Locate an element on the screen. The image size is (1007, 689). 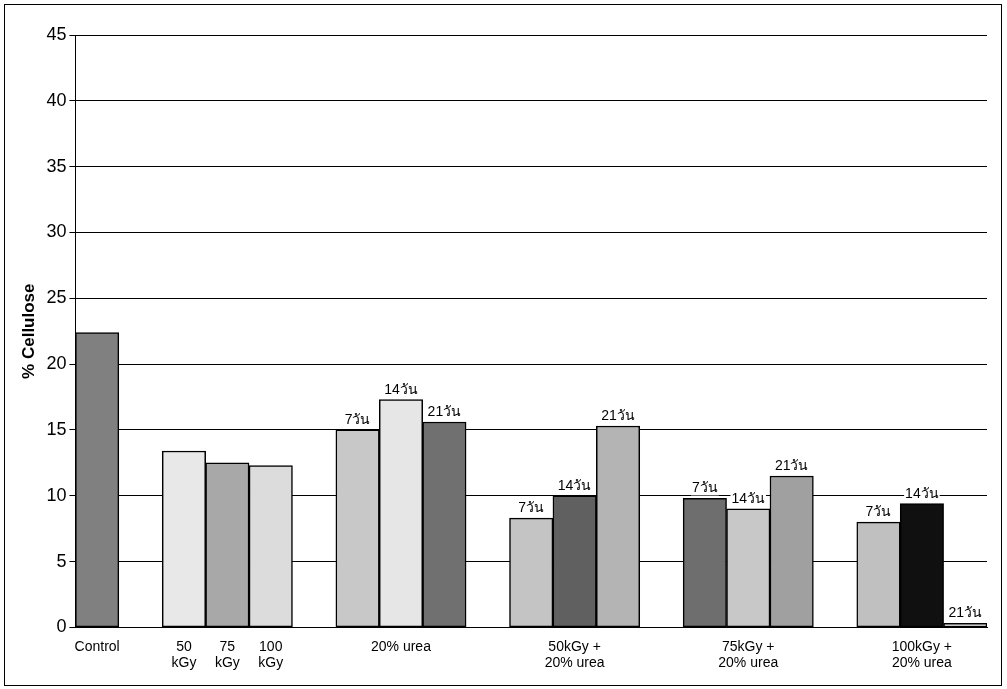
series-label: 14วัน is located at coordinates (922, 492).